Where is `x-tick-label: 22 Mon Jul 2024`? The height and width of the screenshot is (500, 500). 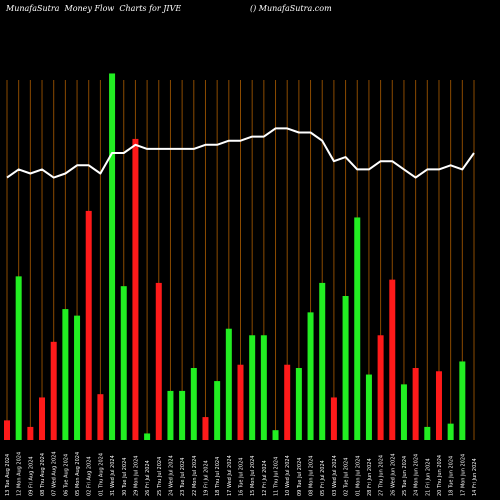
x-tick-label: 22 Mon Jul 2024 is located at coordinates (195, 476).